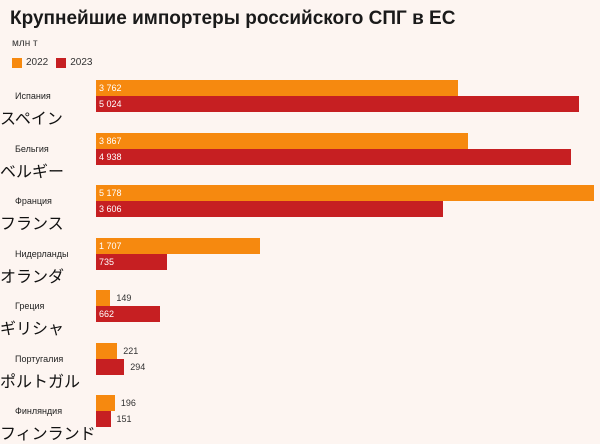 The image size is (600, 444). Describe the element at coordinates (61, 62) in the screenshot. I see `legend-swatch-2023` at that location.